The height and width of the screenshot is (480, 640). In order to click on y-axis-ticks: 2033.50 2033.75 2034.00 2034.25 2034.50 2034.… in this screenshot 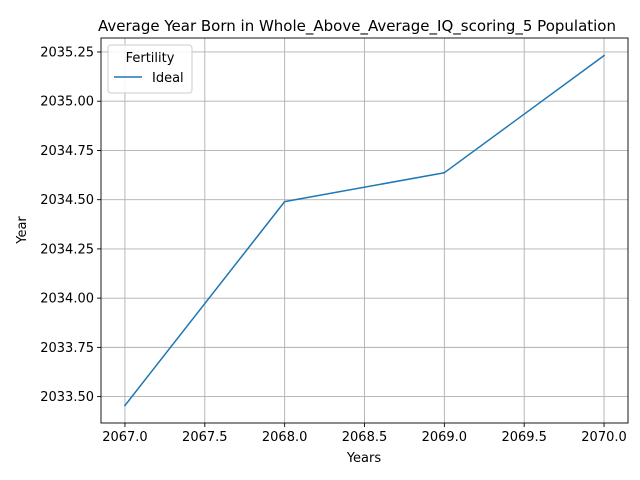, I will do `click(70, 225)`.